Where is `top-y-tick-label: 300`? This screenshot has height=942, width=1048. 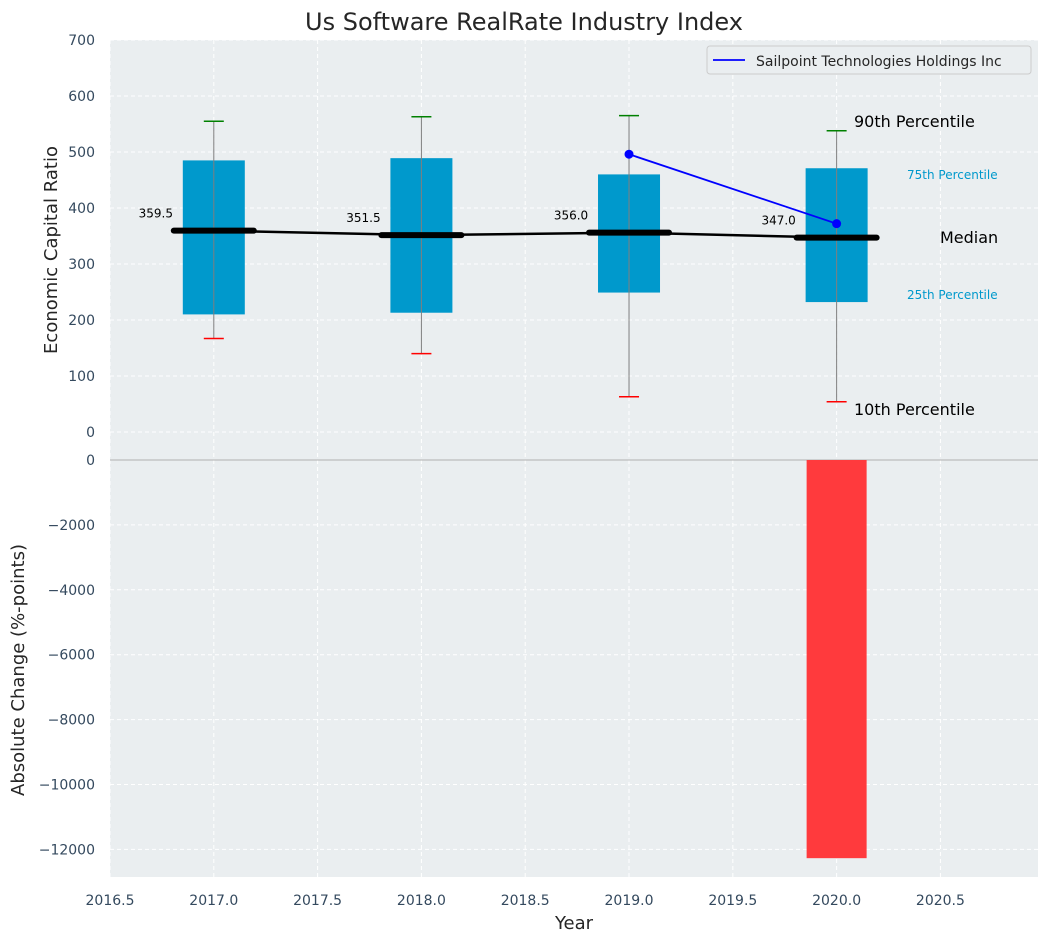 top-y-tick-label: 300 is located at coordinates (81, 265).